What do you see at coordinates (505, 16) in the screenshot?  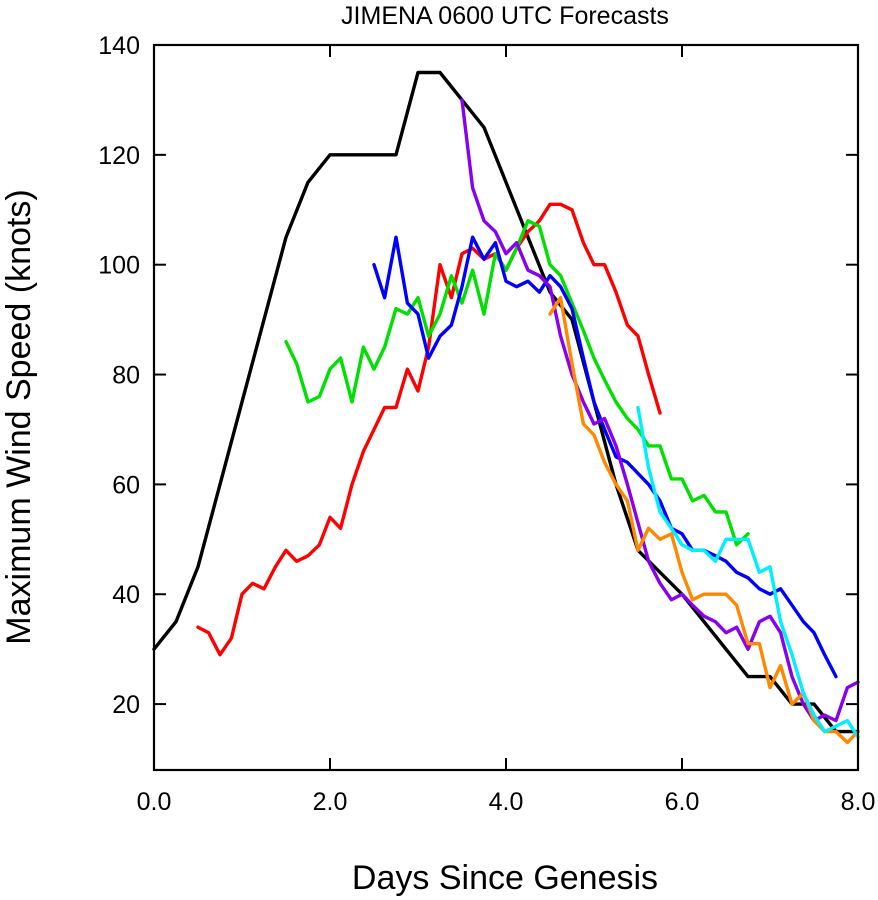 I see `chart-title: JIMENA 0600 UTC Forecasts` at bounding box center [505, 16].